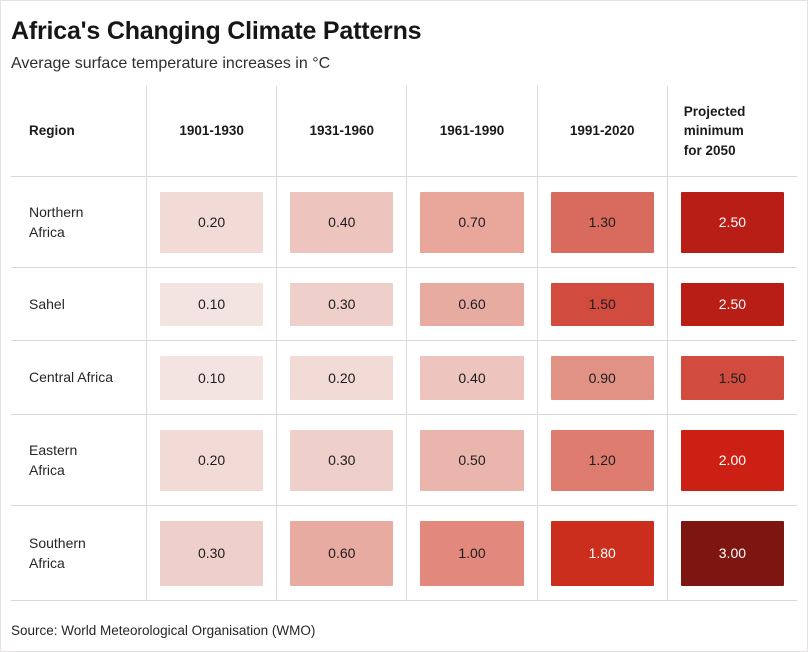 The width and height of the screenshot is (808, 652). I want to click on table-row: Southern Africa 0.30 0.60 1.00 1.80 3.00, so click(404, 553).